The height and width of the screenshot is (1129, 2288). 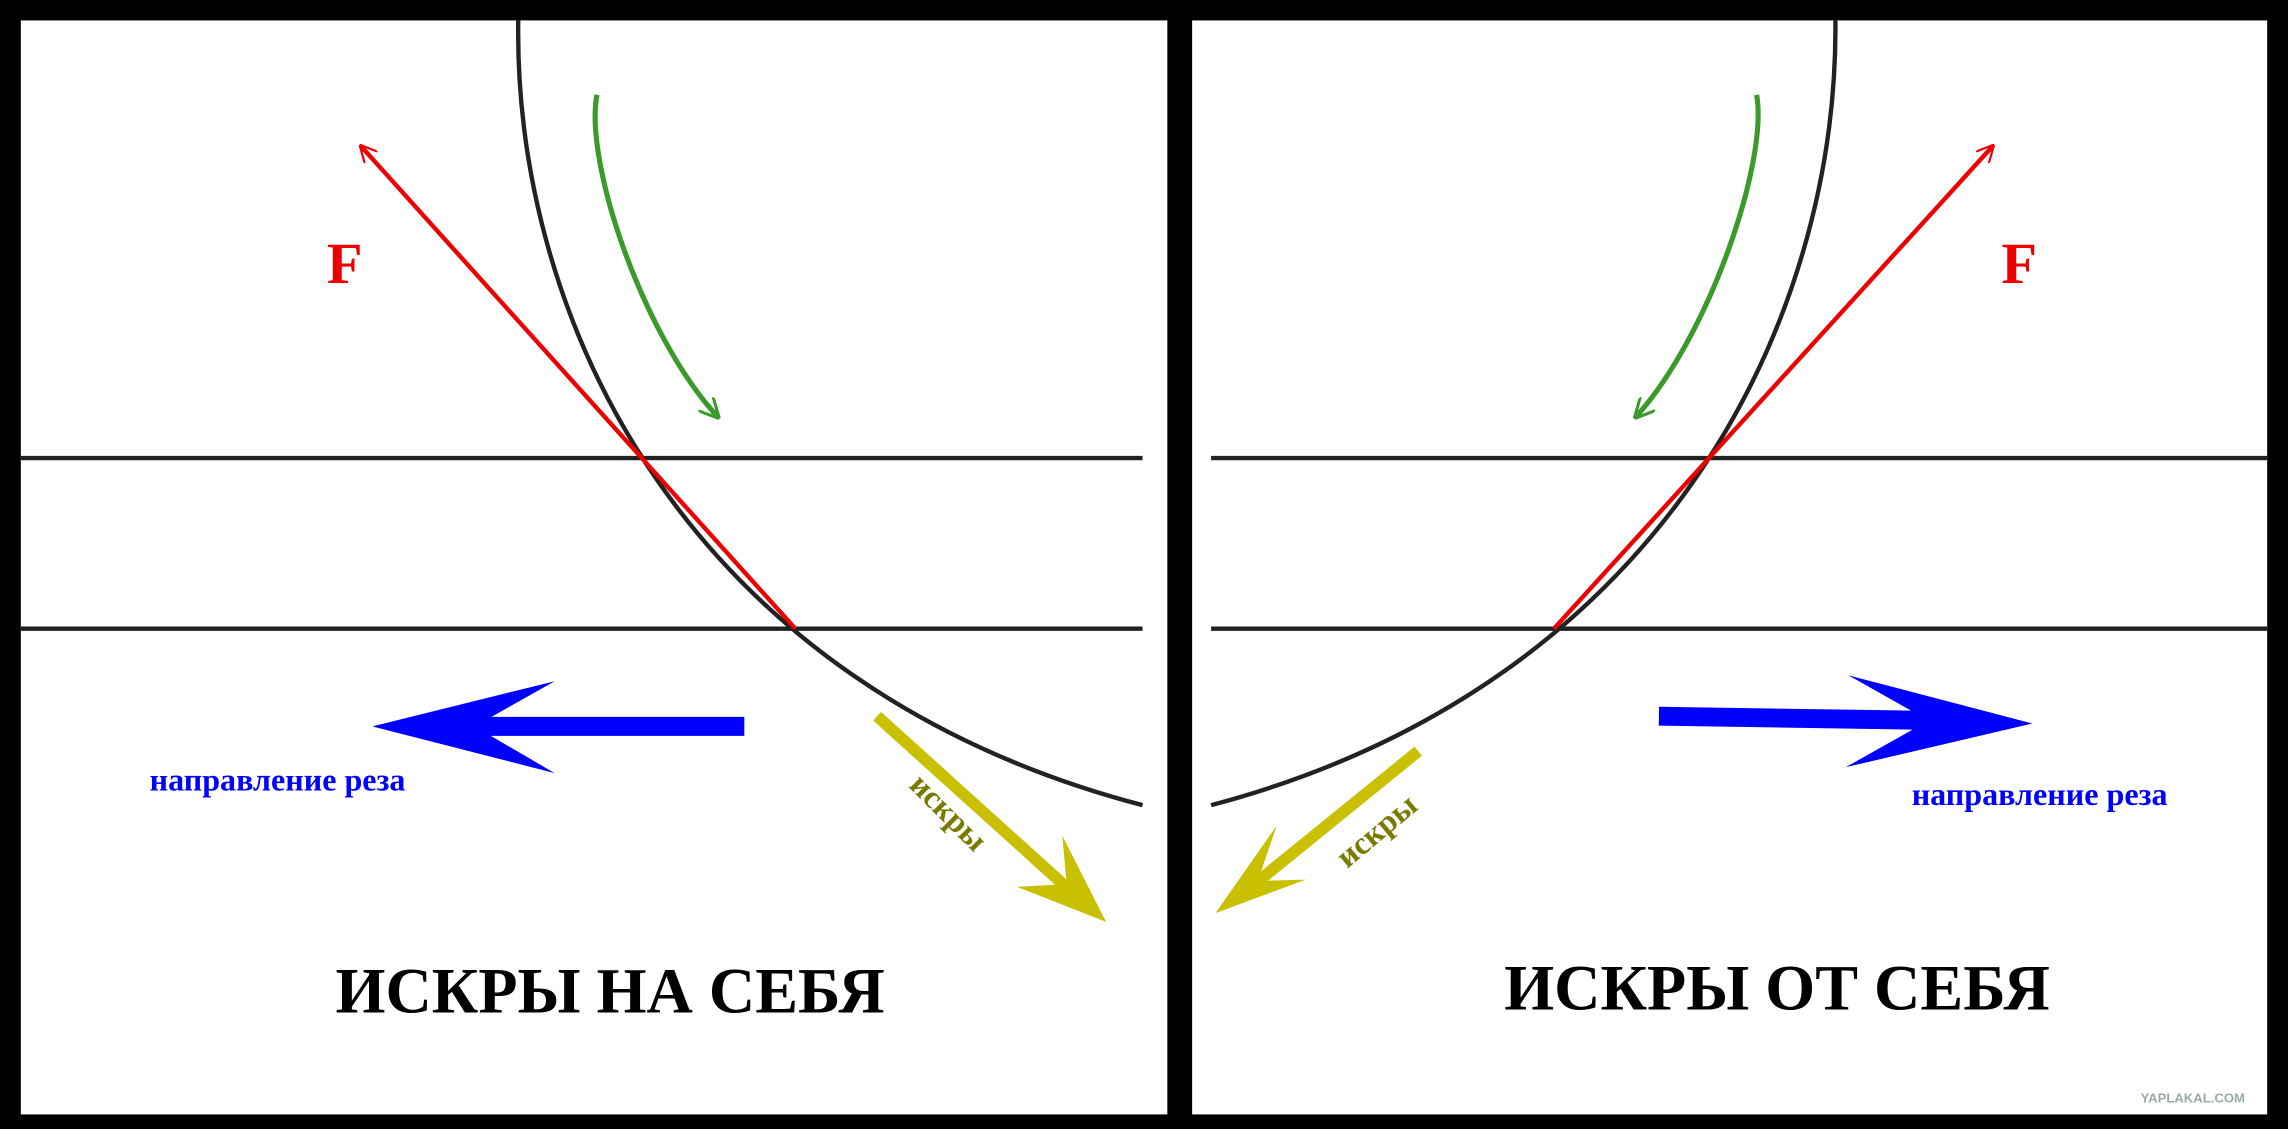 What do you see at coordinates (1799, 718) in the screenshot?
I see `direction-arrow` at bounding box center [1799, 718].